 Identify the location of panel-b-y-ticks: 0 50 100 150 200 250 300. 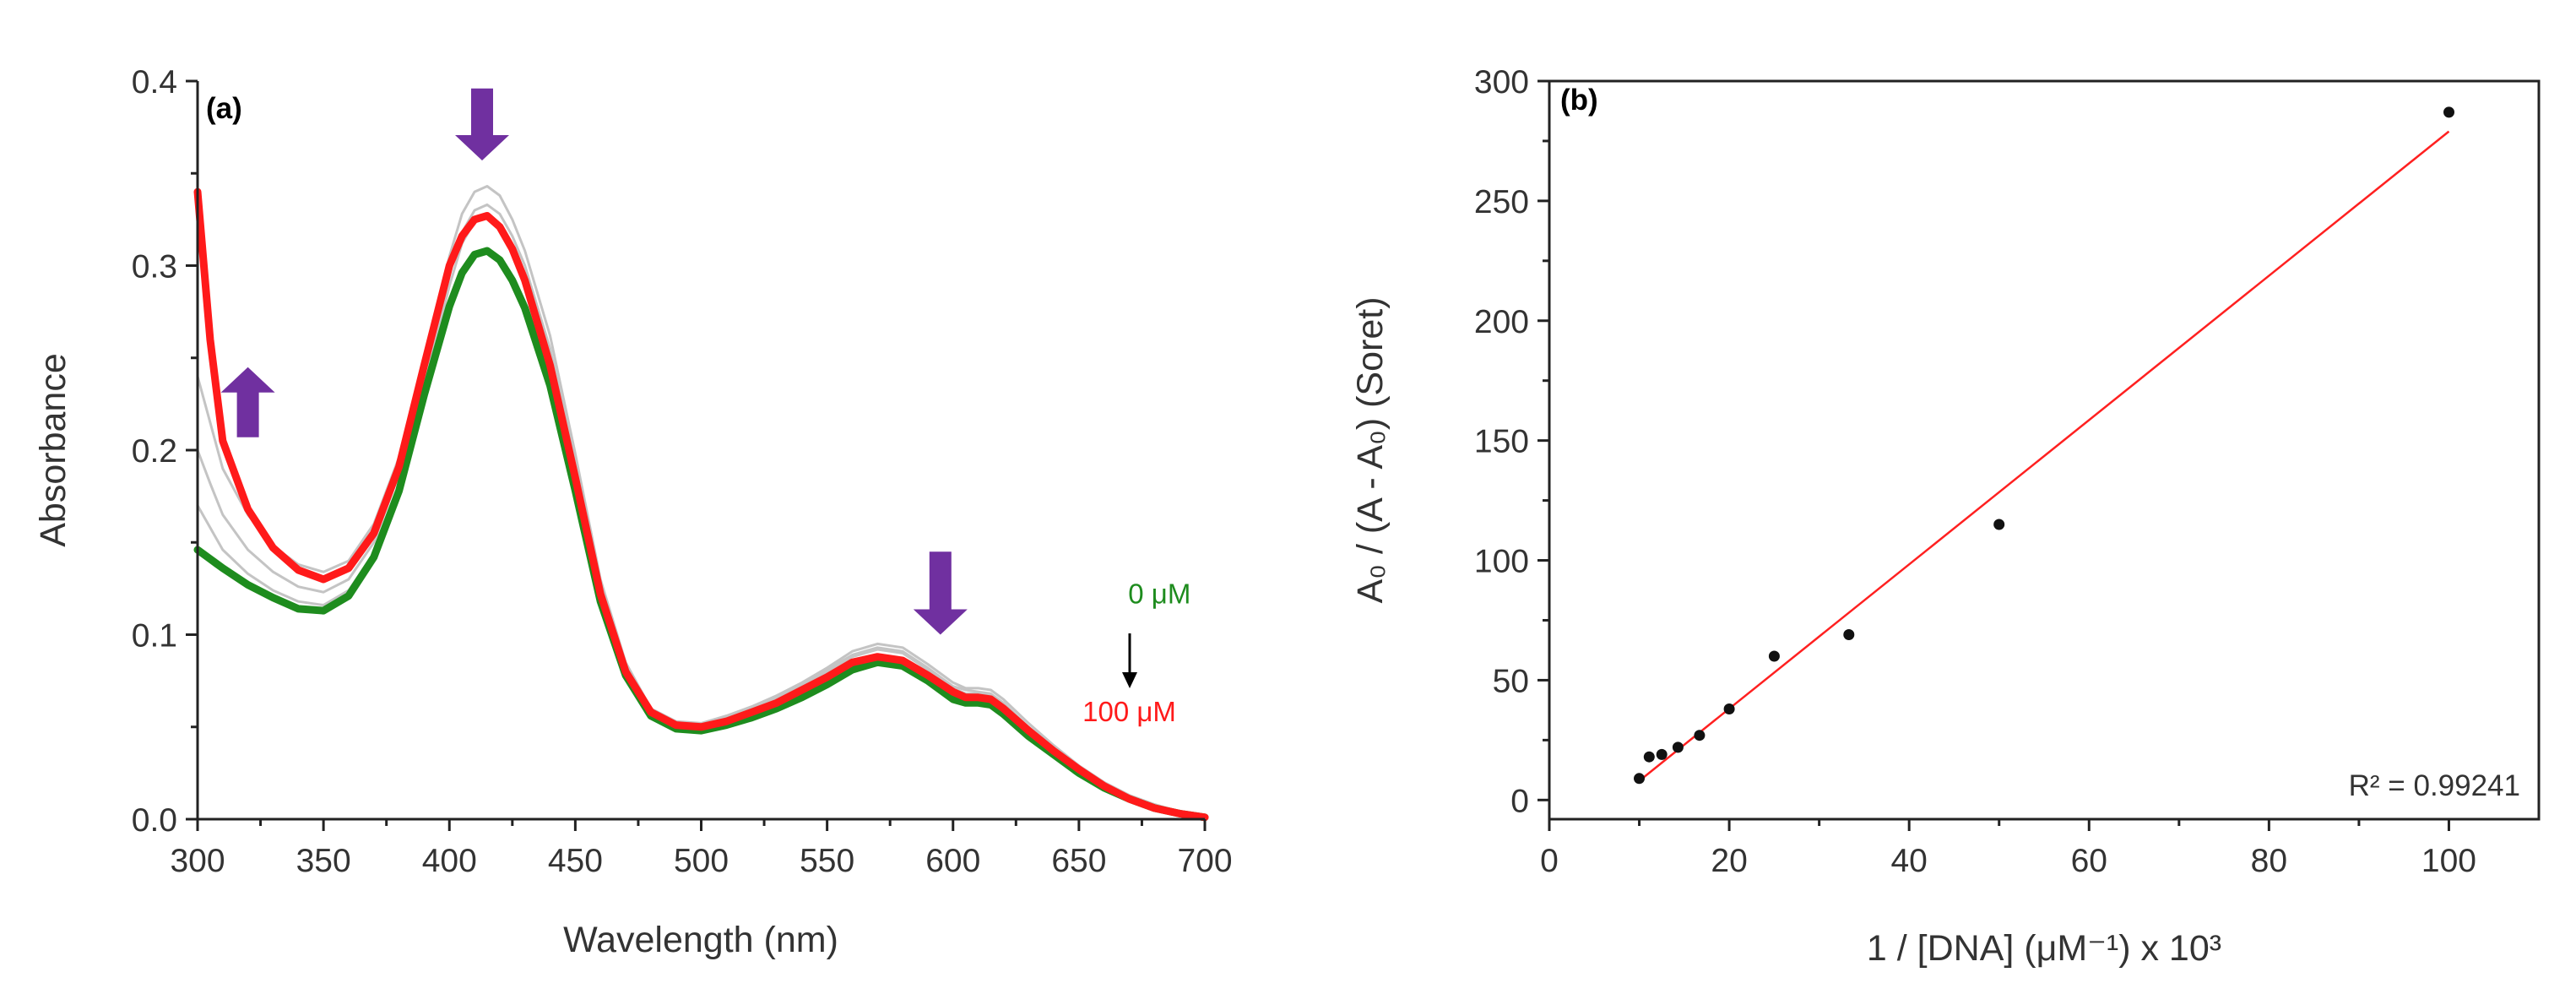
(1512, 441).